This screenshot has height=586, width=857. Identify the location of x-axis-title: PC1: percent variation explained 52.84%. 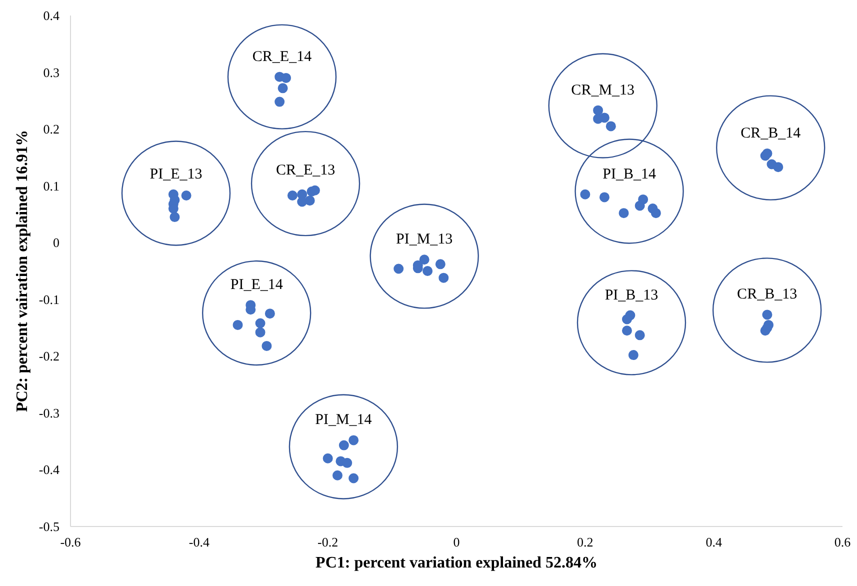
(457, 563).